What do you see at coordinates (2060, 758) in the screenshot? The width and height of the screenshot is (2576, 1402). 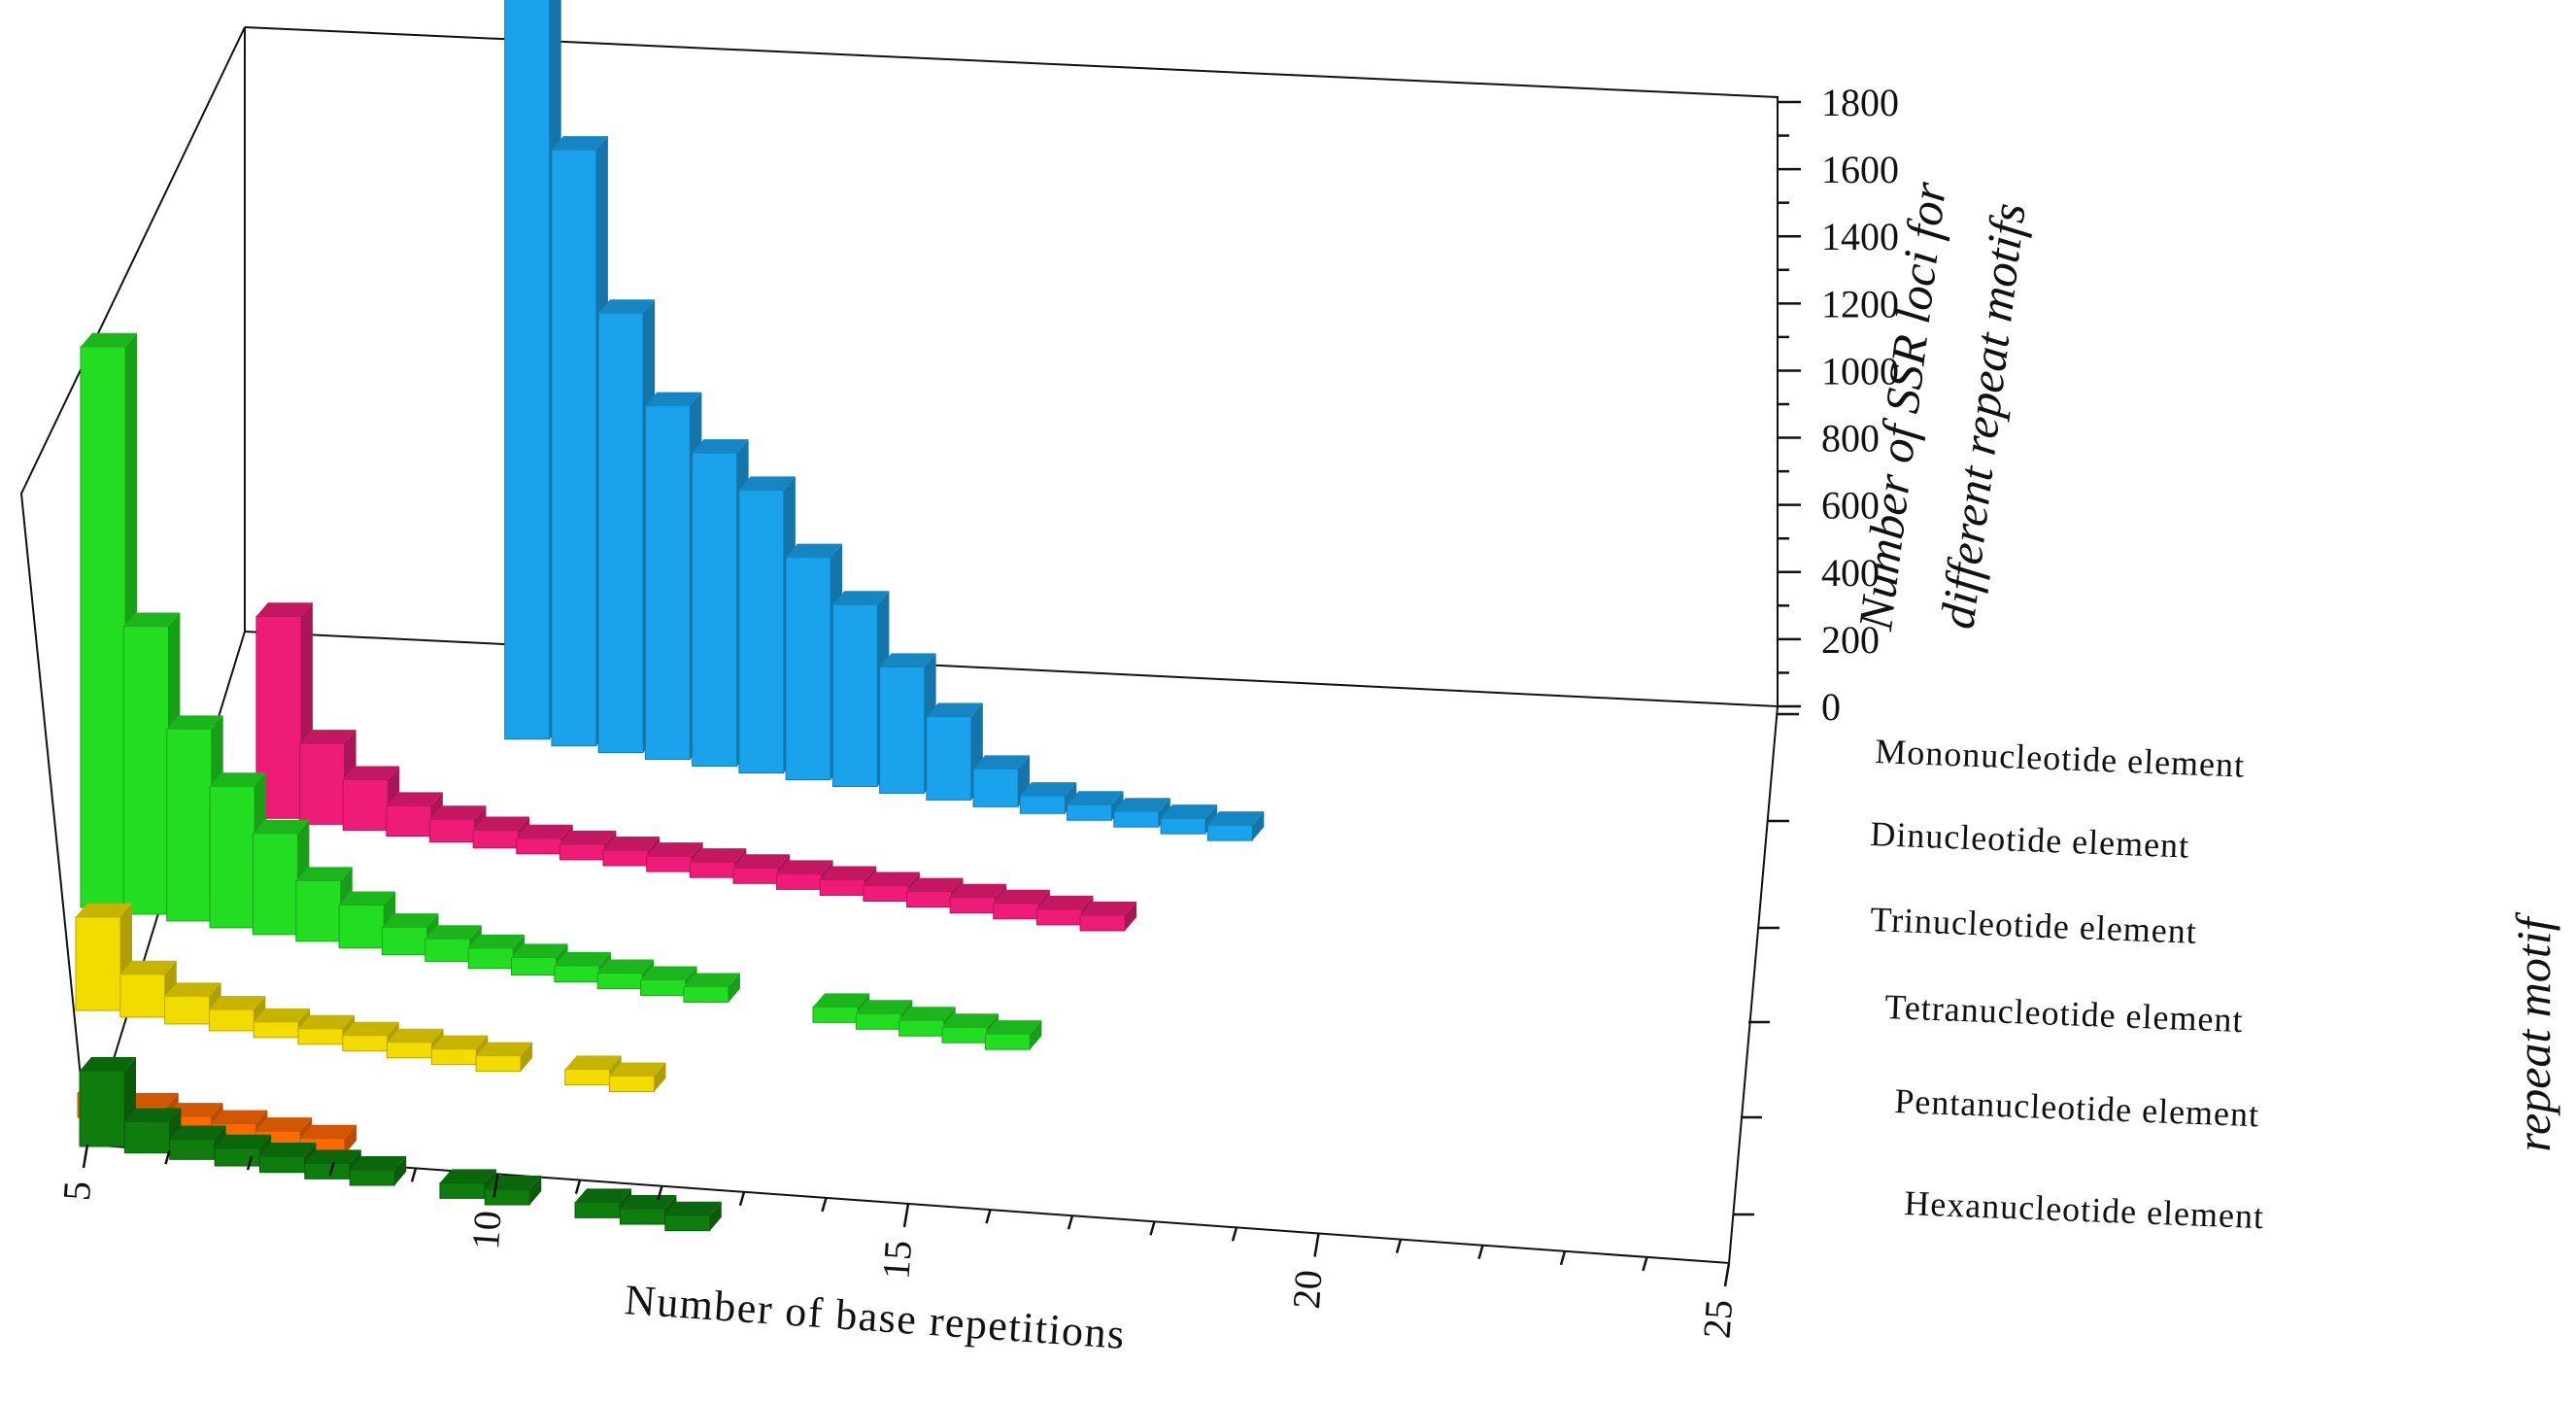 I see `category-label: Mononucleotide element` at bounding box center [2060, 758].